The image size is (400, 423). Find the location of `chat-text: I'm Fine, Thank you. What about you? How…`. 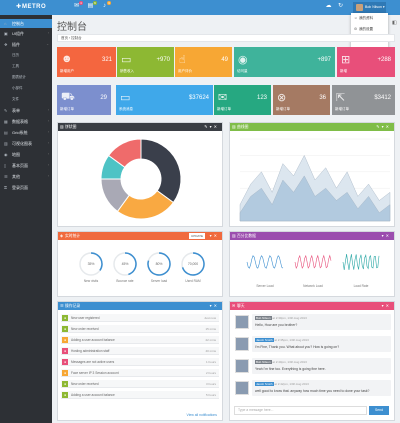

chat-text: I'm Fine, Thank you. What about you? How… is located at coordinates (297, 347).